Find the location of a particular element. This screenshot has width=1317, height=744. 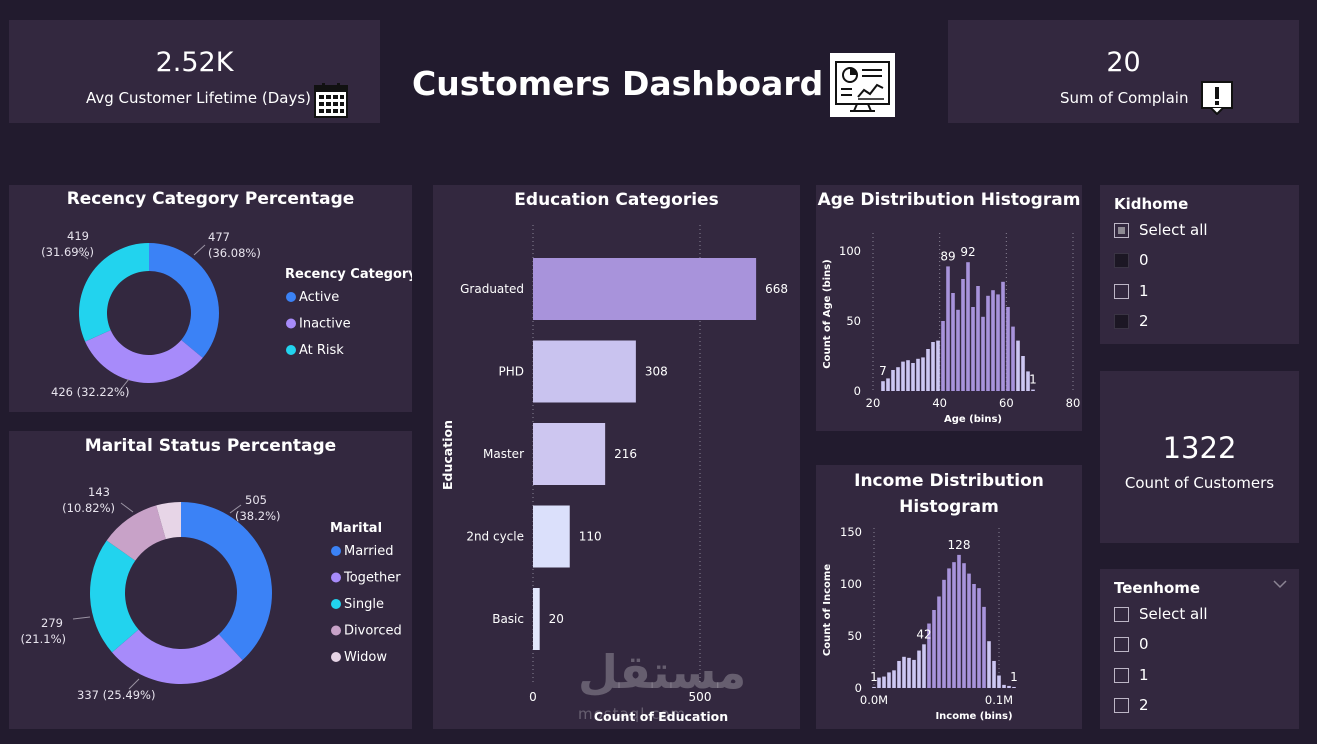

y-axis-label: Education is located at coordinates (447, 455).